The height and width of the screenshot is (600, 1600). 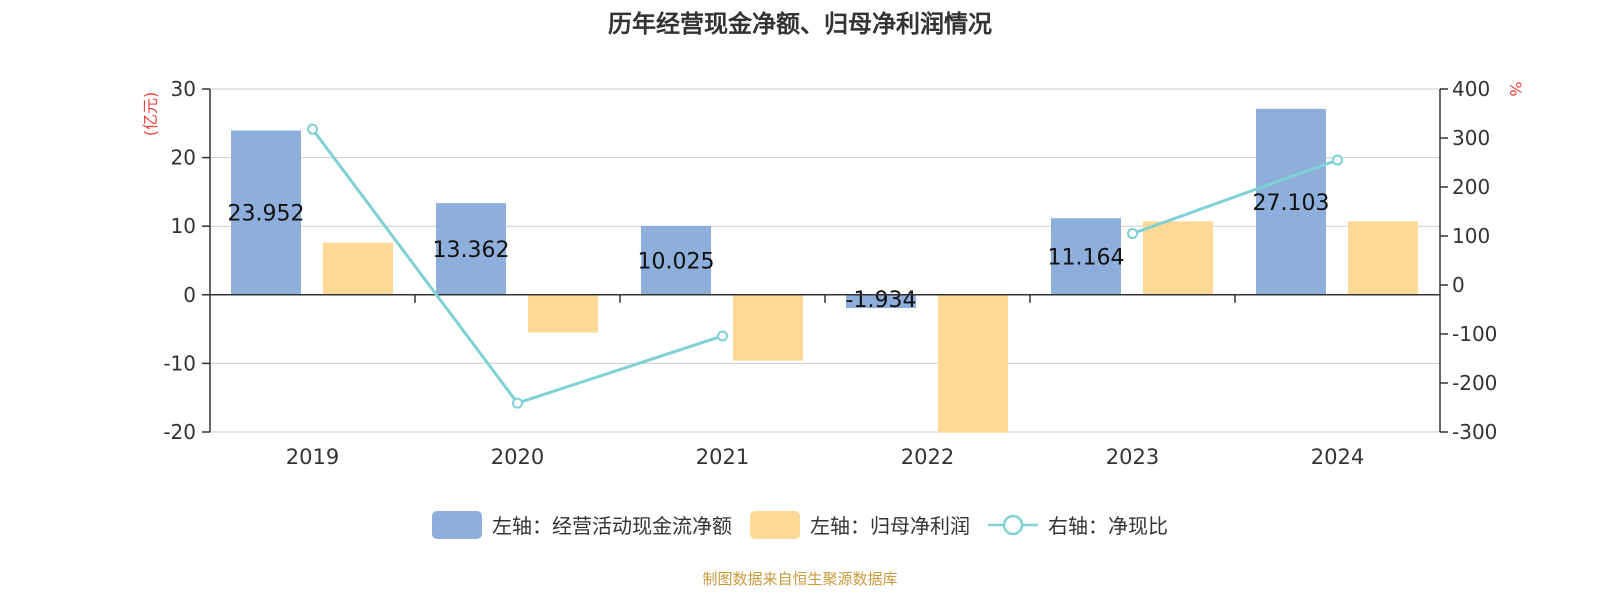 I want to click on y-left-tick-label: -20, so click(x=179, y=432).